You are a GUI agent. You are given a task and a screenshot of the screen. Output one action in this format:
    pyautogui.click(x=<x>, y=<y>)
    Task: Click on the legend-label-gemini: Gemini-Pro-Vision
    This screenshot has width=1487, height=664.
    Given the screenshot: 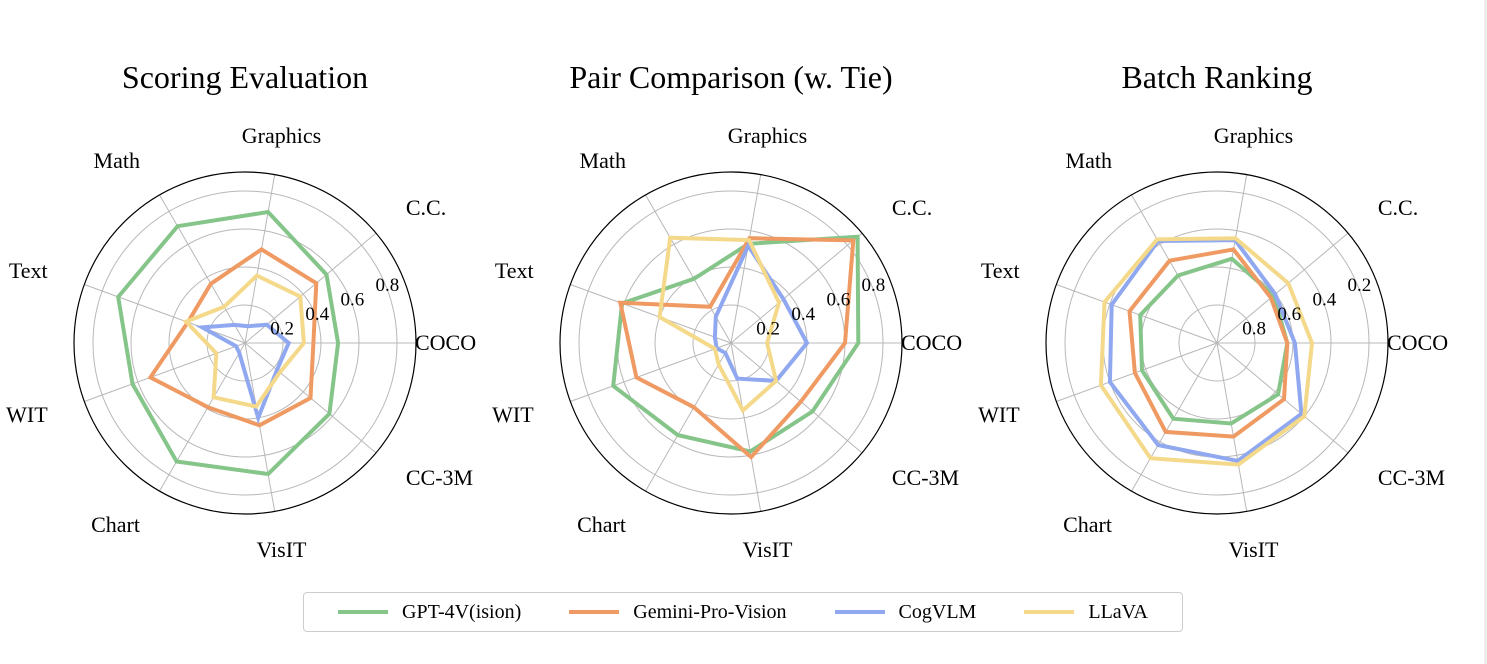 What is the action you would take?
    pyautogui.click(x=710, y=611)
    